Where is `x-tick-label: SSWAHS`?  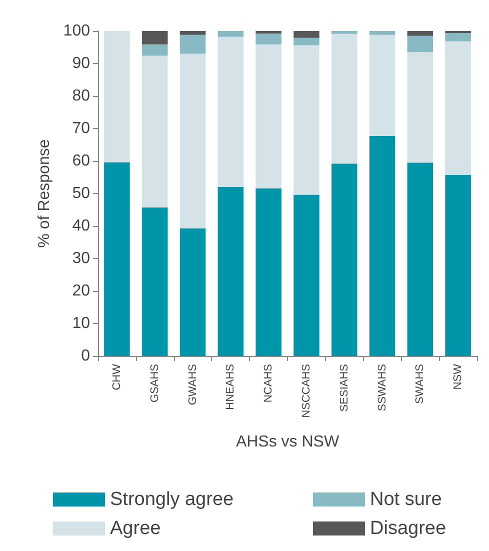
x-tick-label: SSWAHS is located at coordinates (382, 388).